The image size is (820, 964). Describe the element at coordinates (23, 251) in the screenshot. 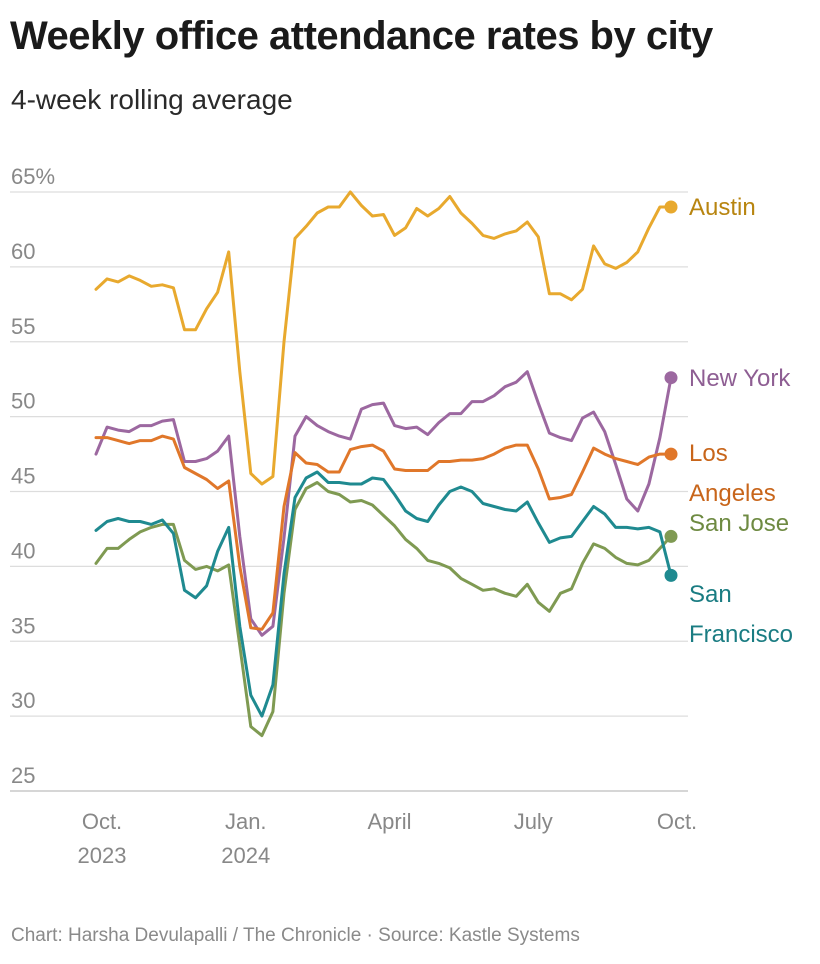

I see `y-tick-label-60: 60` at that location.